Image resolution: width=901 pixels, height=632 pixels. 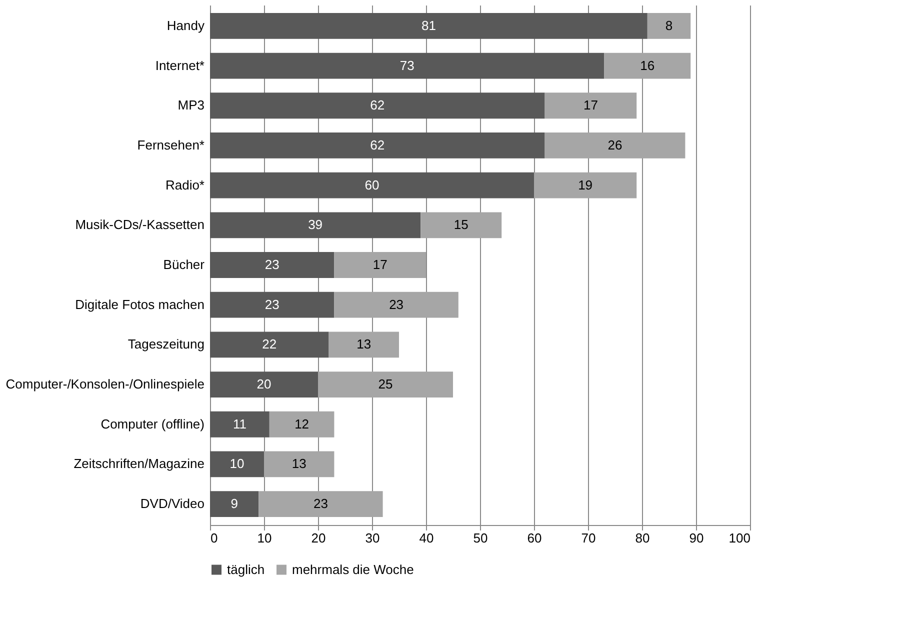 I want to click on y-tick-label: Handy, so click(x=185, y=25).